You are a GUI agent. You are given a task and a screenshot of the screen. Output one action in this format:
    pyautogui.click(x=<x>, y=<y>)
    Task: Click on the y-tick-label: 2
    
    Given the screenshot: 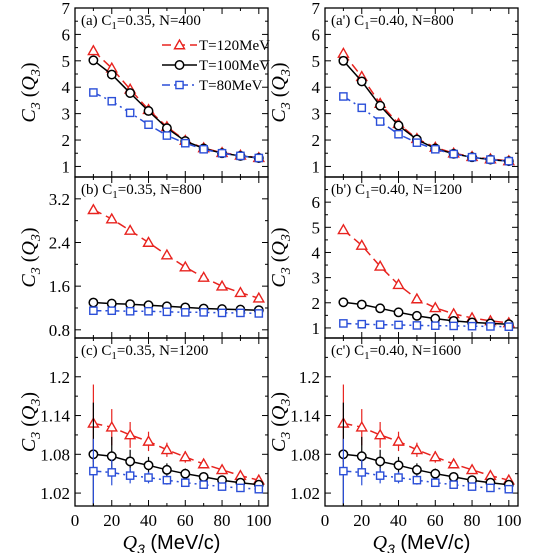 What is the action you would take?
    pyautogui.click(x=66, y=140)
    